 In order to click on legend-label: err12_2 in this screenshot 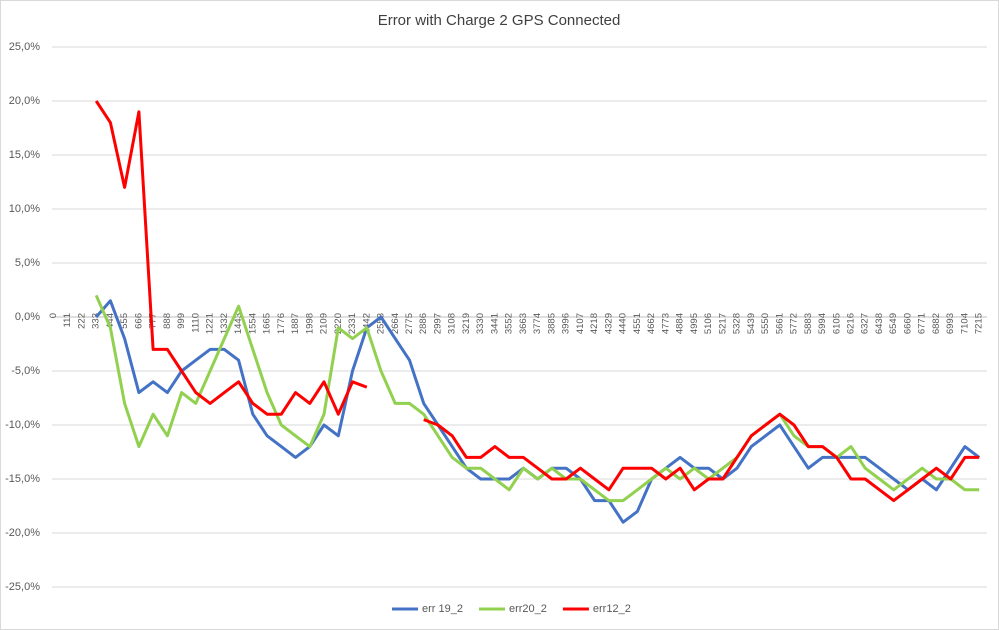, I will do `click(612, 609)`.